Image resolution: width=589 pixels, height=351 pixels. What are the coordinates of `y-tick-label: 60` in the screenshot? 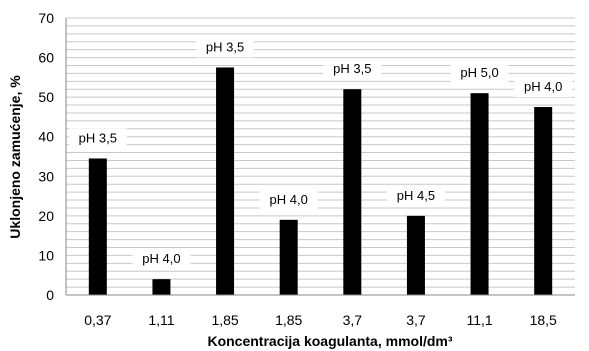 It's located at (46, 58).